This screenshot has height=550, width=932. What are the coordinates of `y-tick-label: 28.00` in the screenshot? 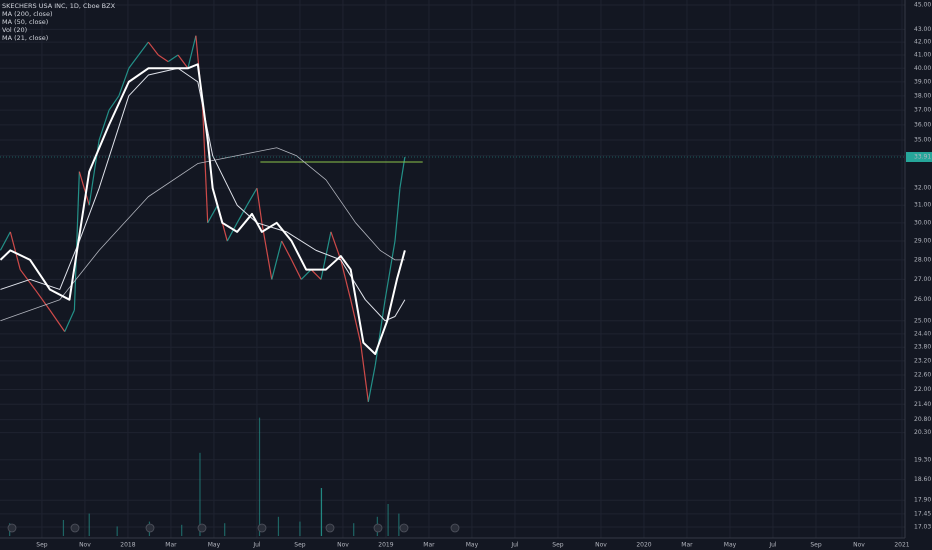 It's located at (922, 259).